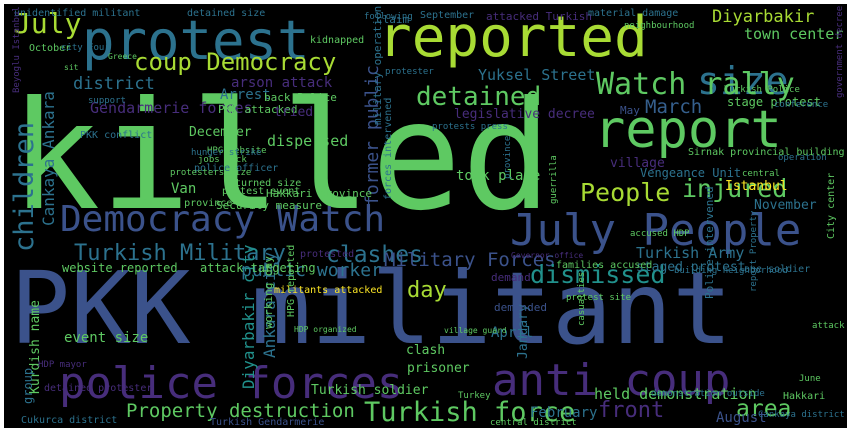  Describe the element at coordinates (840, 51) in the screenshot. I see `word-government-decree: government decree` at that location.